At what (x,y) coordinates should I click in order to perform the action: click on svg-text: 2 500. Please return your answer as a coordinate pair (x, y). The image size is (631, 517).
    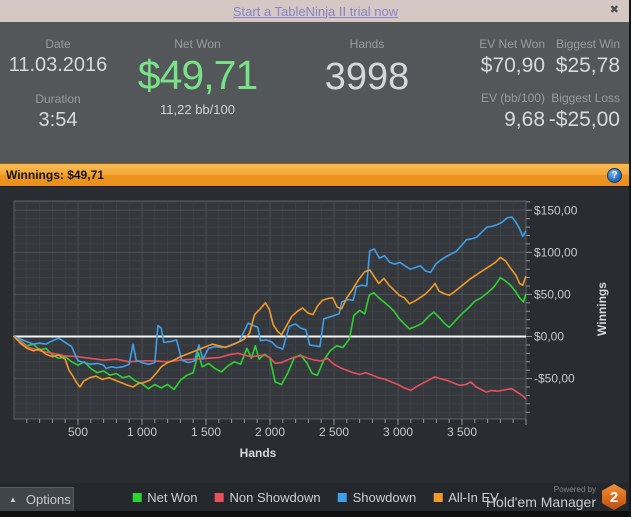
    Looking at the image, I should click on (334, 432).